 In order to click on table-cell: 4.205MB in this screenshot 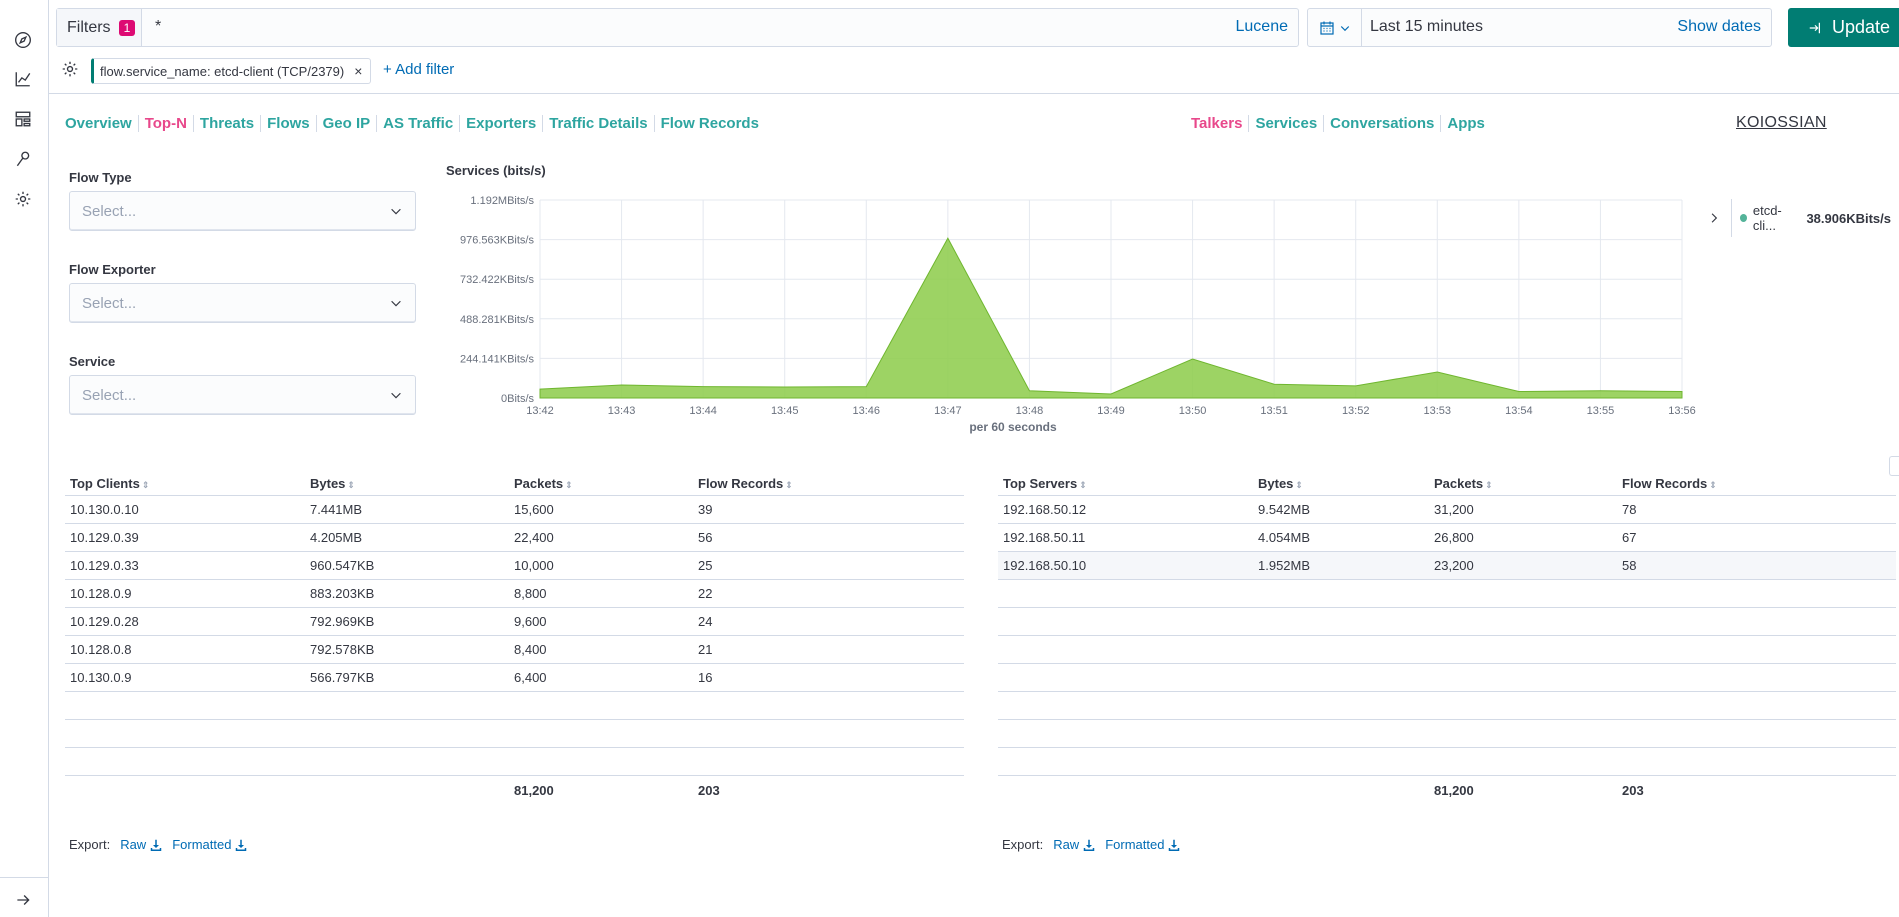, I will do `click(336, 537)`.